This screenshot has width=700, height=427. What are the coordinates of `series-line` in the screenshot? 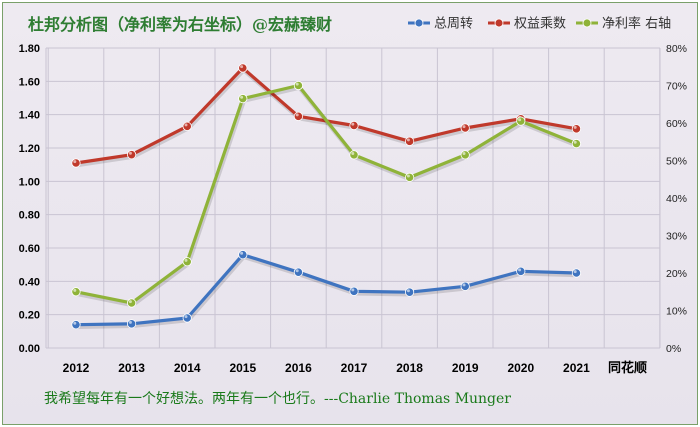 It's located at (326, 290).